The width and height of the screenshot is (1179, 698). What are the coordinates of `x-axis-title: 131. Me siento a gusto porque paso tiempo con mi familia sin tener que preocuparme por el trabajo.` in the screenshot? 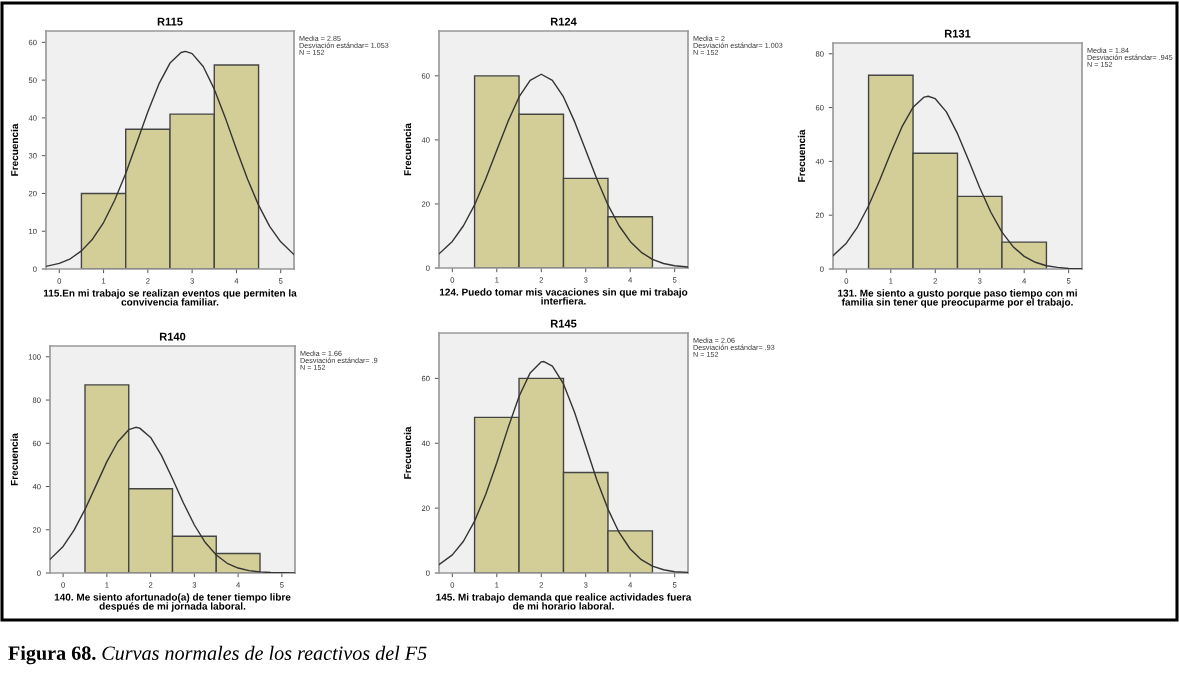 It's located at (957, 298).